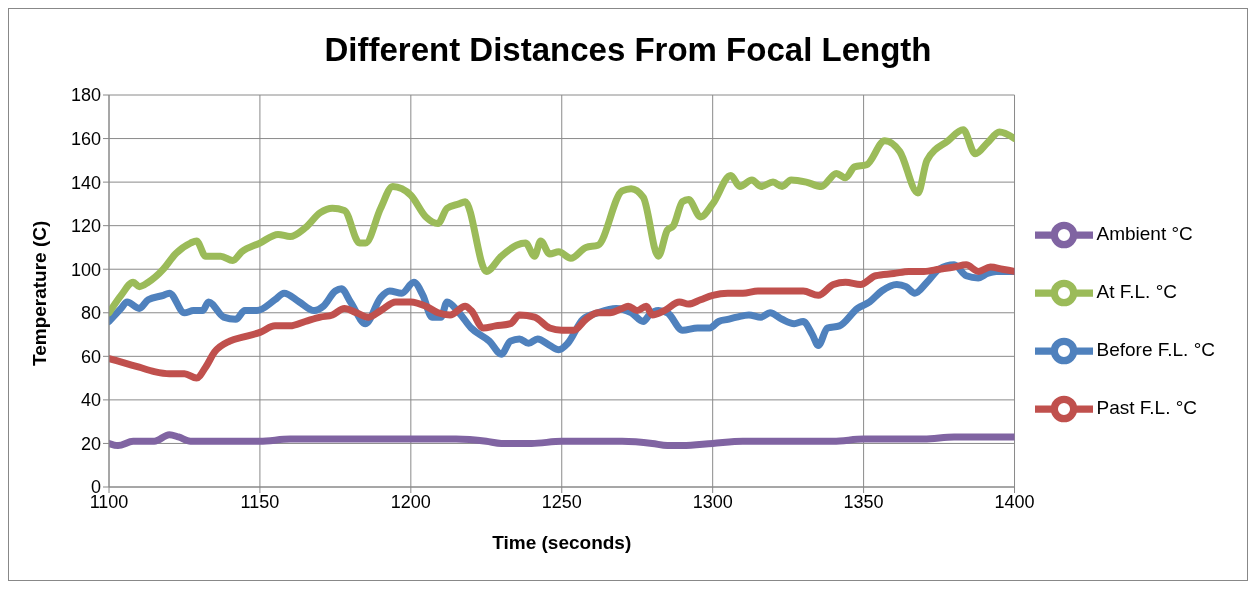 The image size is (1256, 589). Describe the element at coordinates (1014, 501) in the screenshot. I see `x-tick-label: 1400` at that location.